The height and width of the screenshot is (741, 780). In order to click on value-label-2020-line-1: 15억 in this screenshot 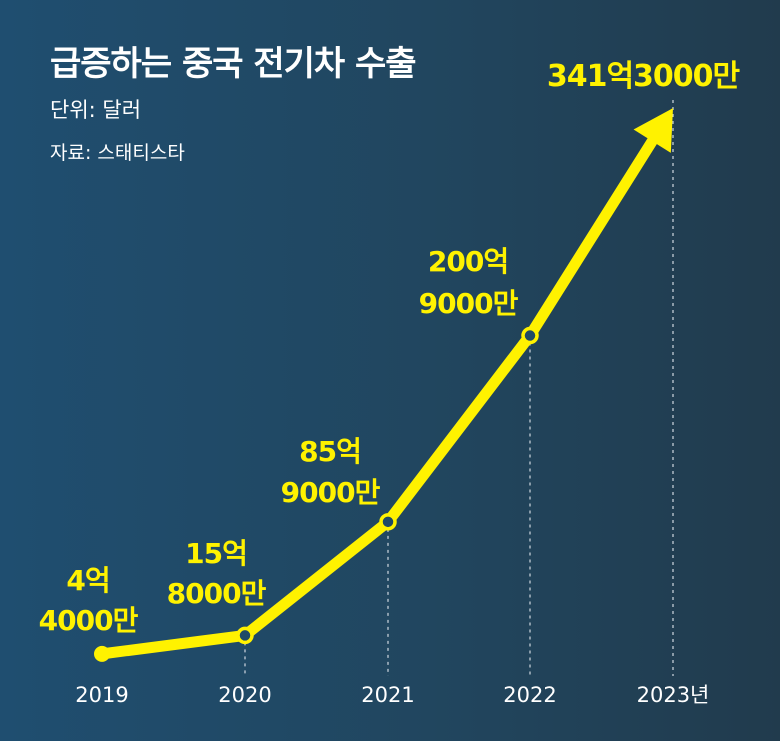, I will do `click(216, 553)`.